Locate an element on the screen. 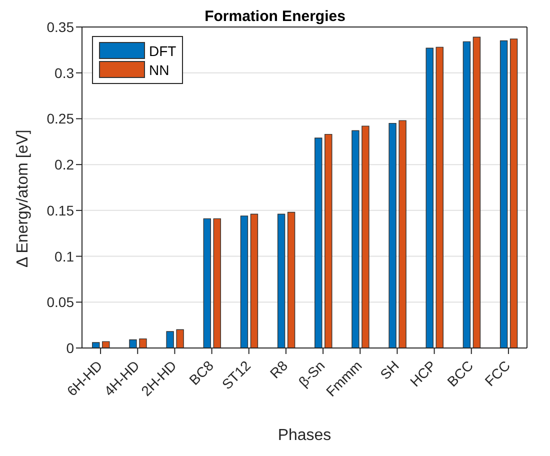 This screenshot has height=456, width=550. chart-title: Formation Energies is located at coordinates (275, 16).